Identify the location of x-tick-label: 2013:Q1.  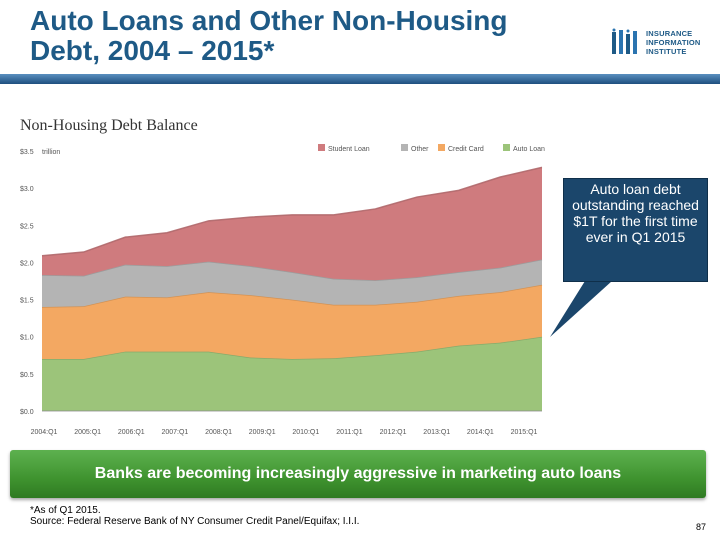
(436, 432).